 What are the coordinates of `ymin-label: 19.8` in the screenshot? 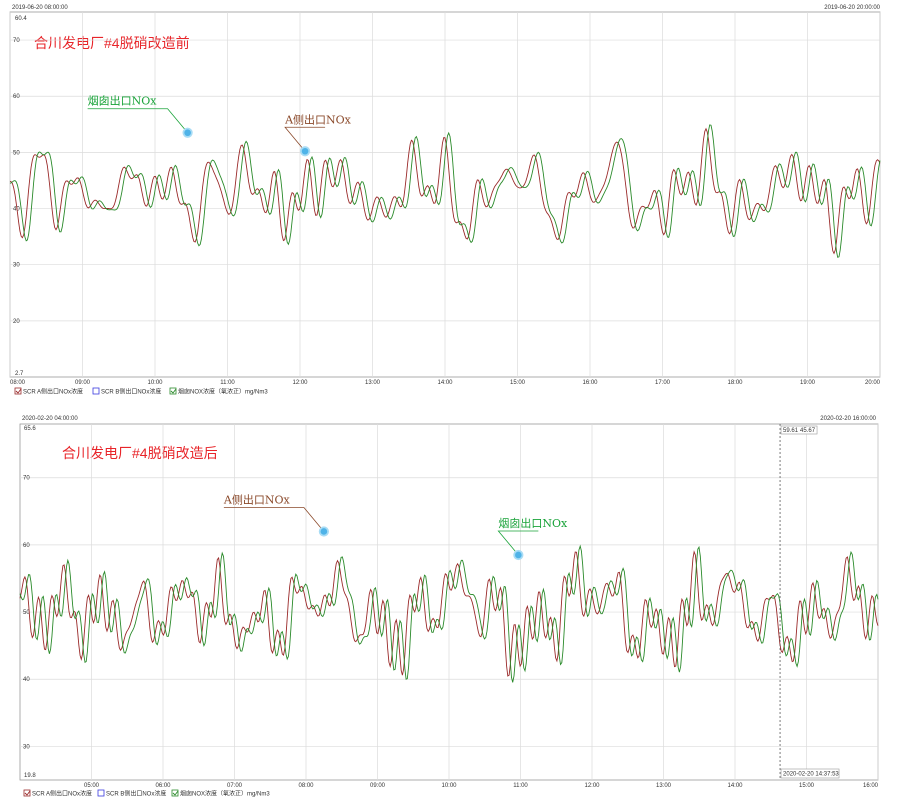 It's located at (30, 776).